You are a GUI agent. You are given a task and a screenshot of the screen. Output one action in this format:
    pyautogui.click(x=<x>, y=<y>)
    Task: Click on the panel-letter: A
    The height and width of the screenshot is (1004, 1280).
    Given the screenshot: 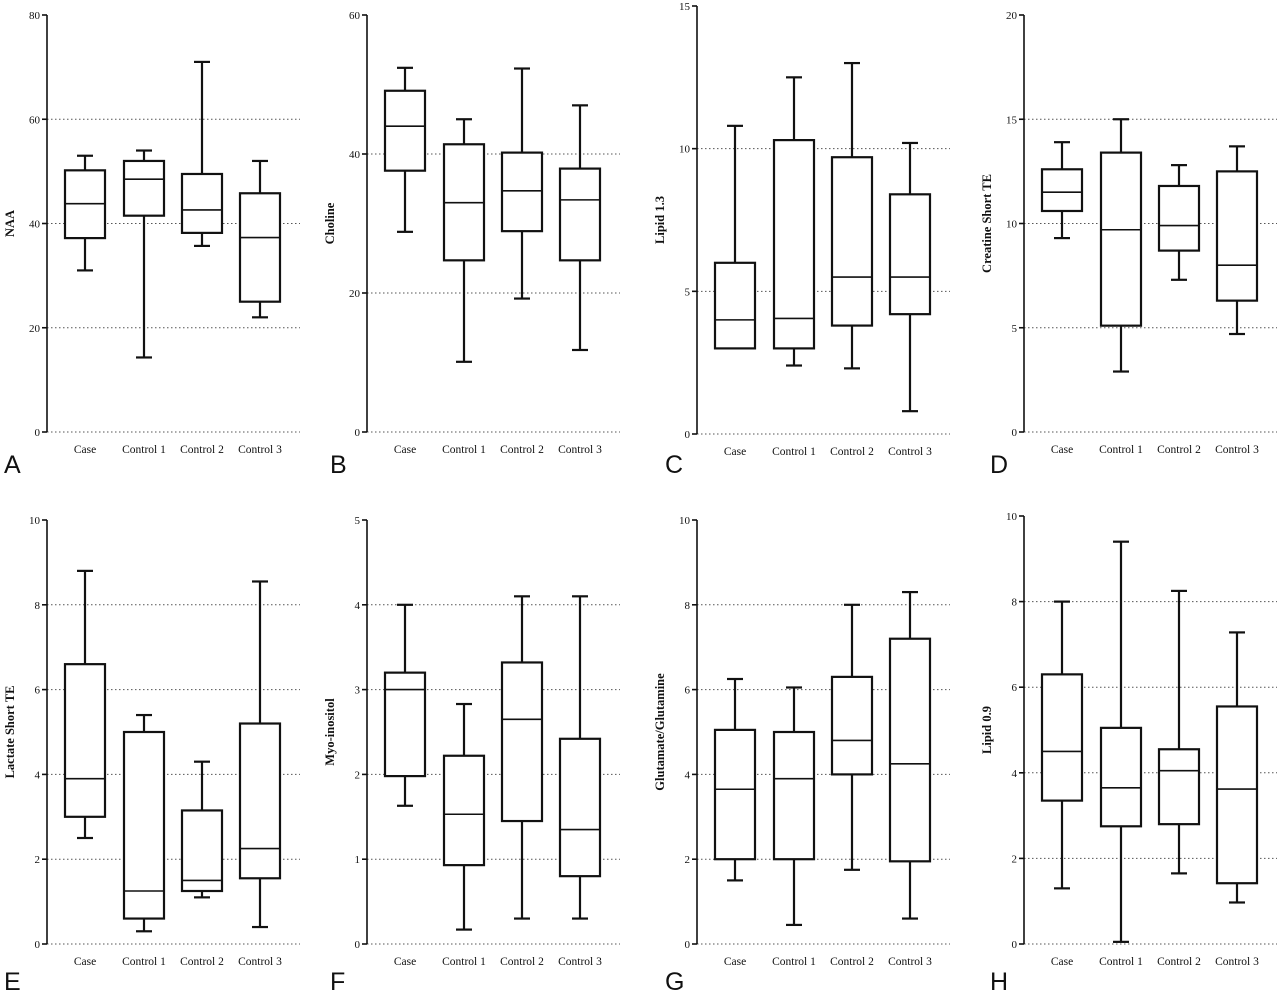 What is the action you would take?
    pyautogui.click(x=12, y=465)
    